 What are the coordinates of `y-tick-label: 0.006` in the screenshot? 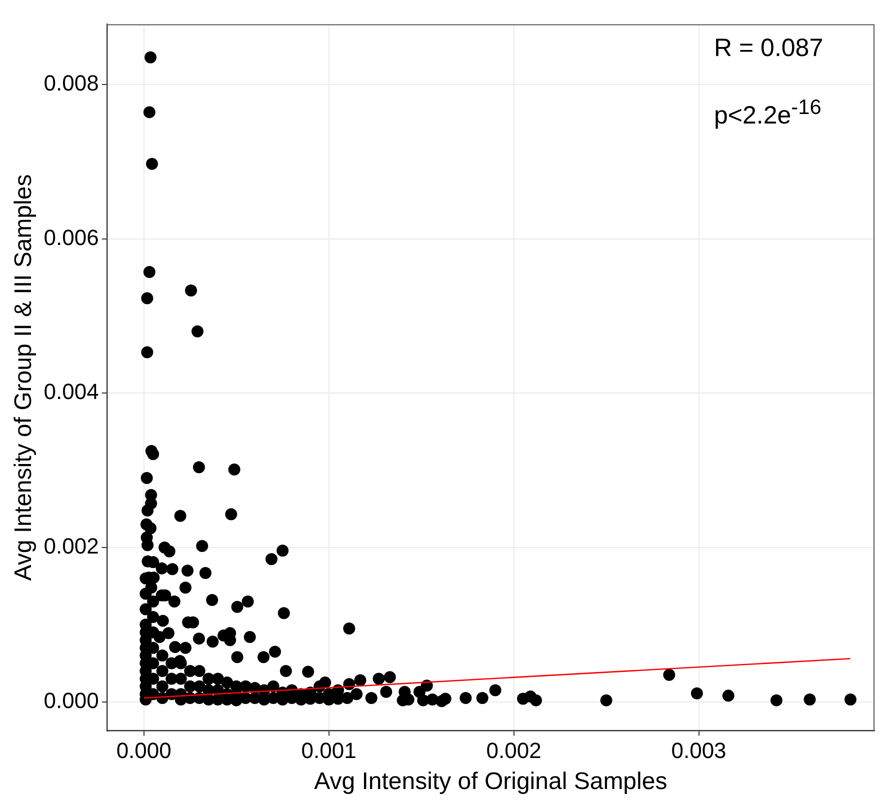 It's located at (71, 237).